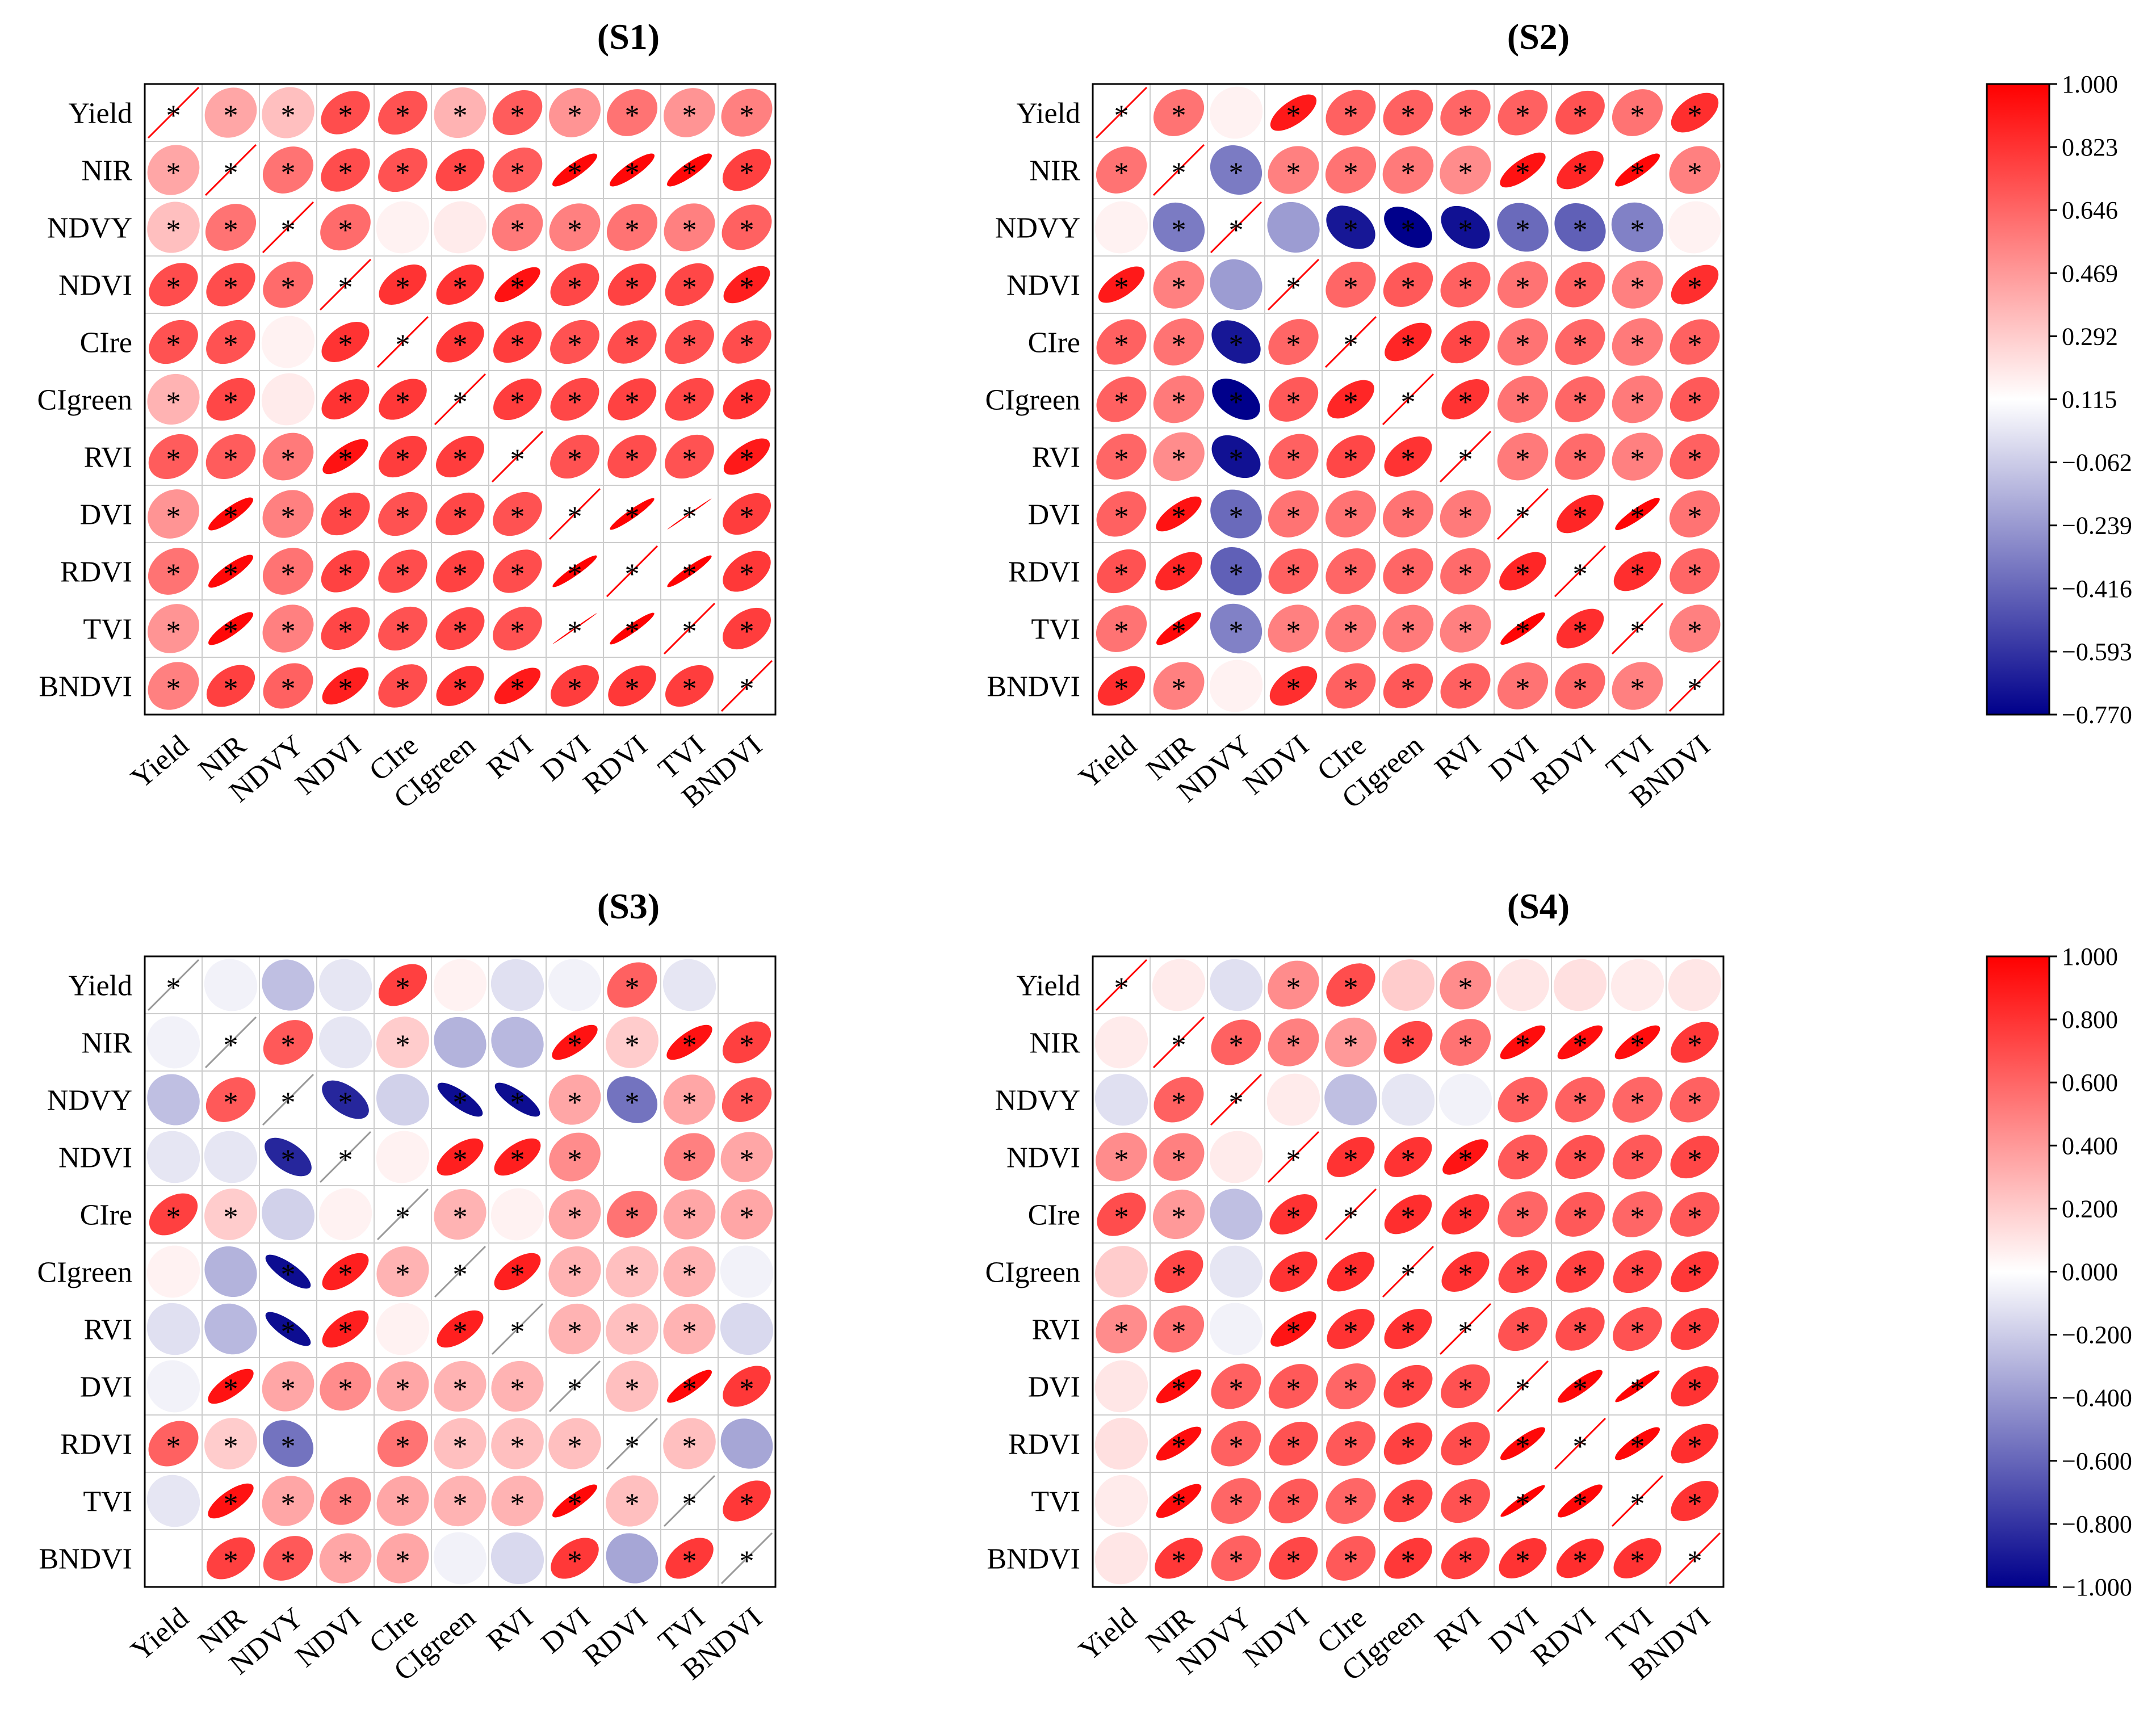 The image size is (2156, 1726). What do you see at coordinates (2090, 210) in the screenshot?
I see `colorbar-top-tick-label: 0.646` at bounding box center [2090, 210].